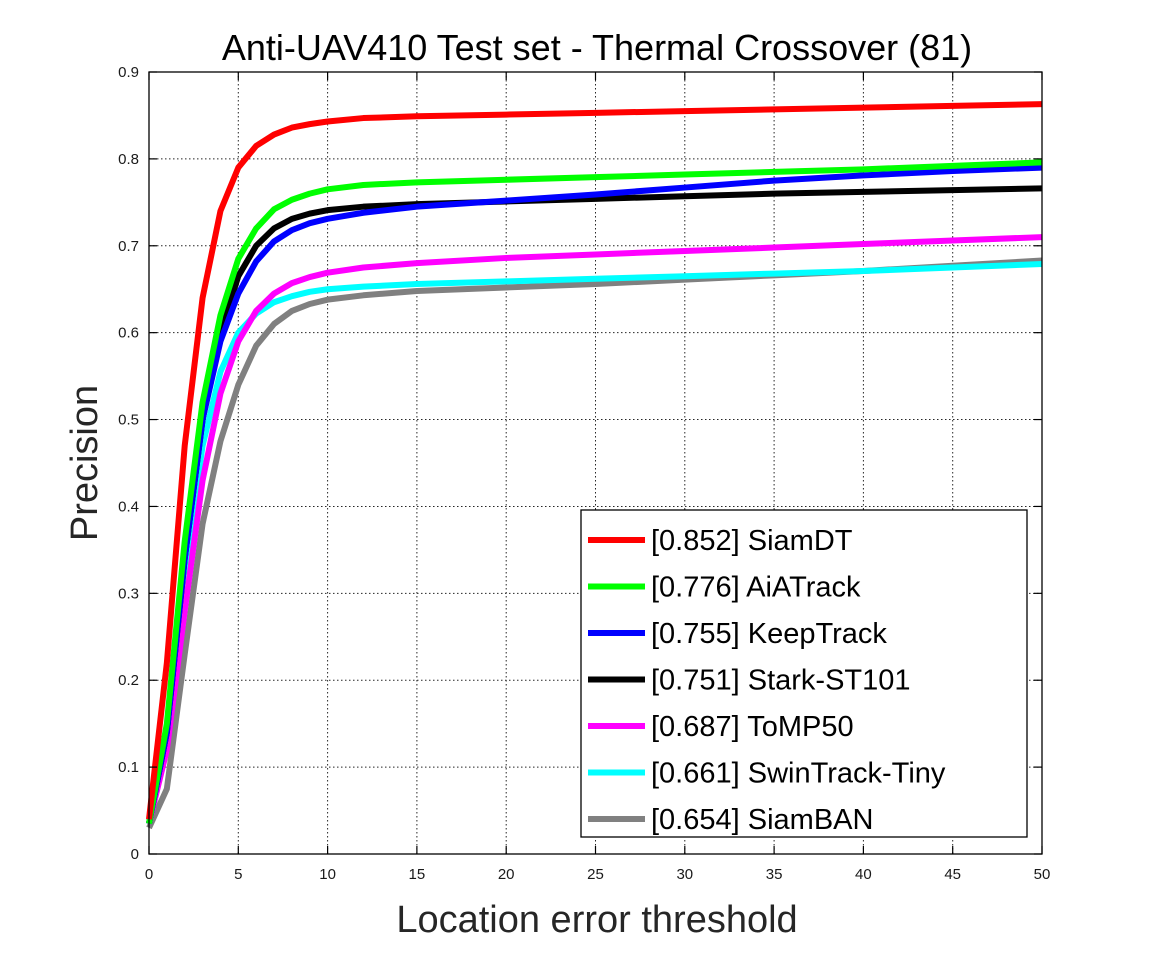 The width and height of the screenshot is (1152, 960). What do you see at coordinates (762, 820) in the screenshot?
I see `legend-label-siamban: [0.654] SiamBAN` at bounding box center [762, 820].